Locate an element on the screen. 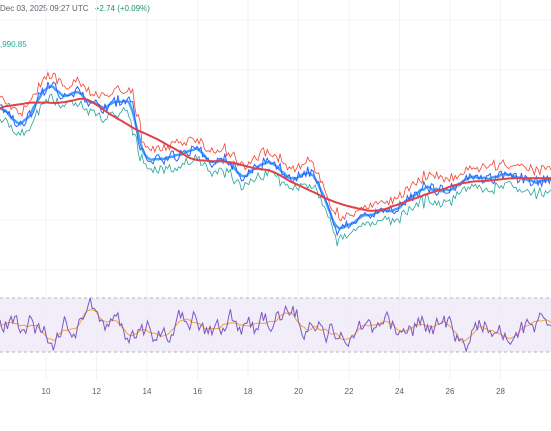 The width and height of the screenshot is (551, 431). x-tick-label: 28 is located at coordinates (500, 391).